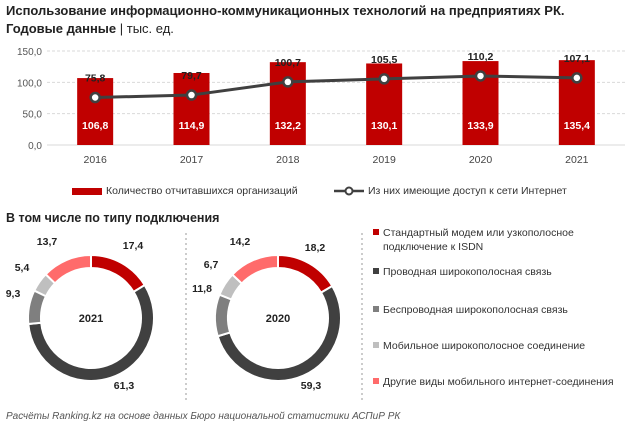  Describe the element at coordinates (278, 319) in the screenshot. I see `donut-center-label: 2020` at that location.